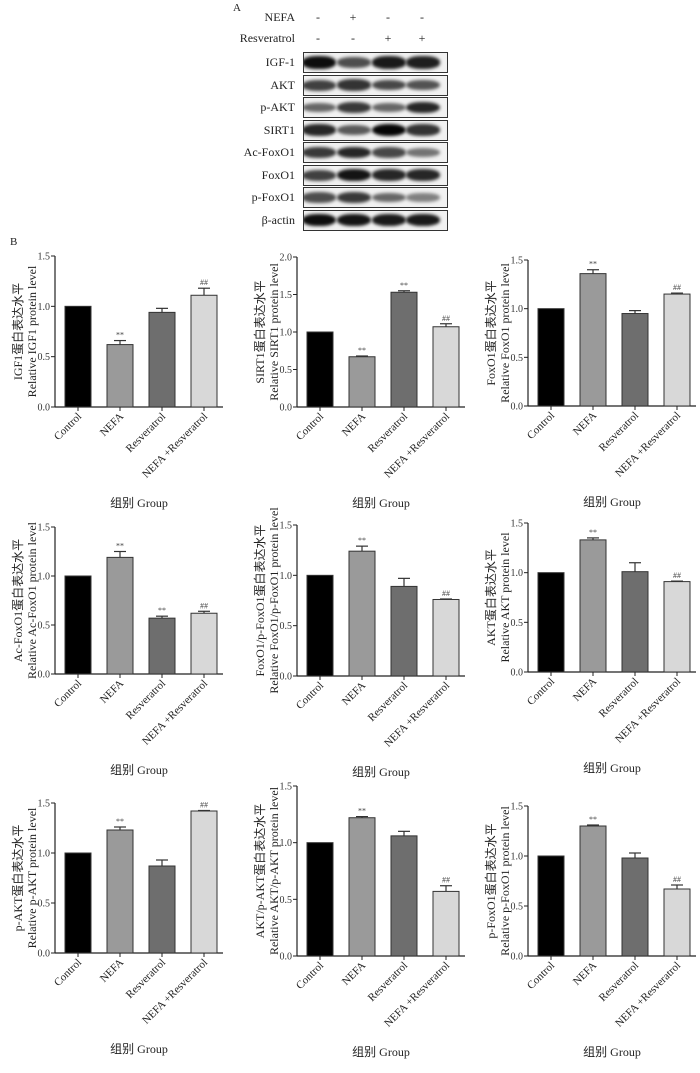 Image resolution: width=700 pixels, height=1073 pixels. What do you see at coordinates (32, 600) in the screenshot?
I see `y-axis-label: Relative Ac-FoxO1 protein level` at bounding box center [32, 600].